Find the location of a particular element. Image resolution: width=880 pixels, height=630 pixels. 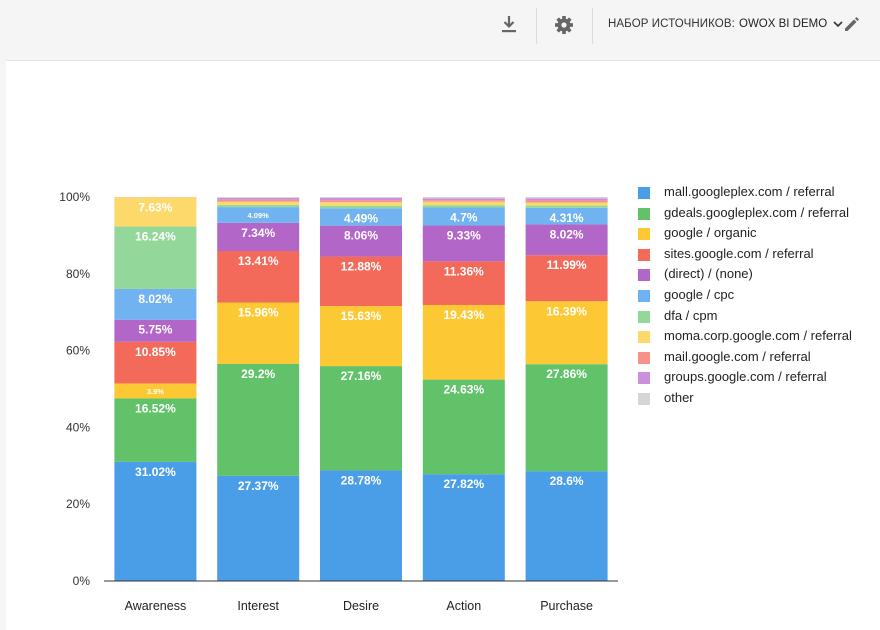

data-label: 27.16% is located at coordinates (361, 376).